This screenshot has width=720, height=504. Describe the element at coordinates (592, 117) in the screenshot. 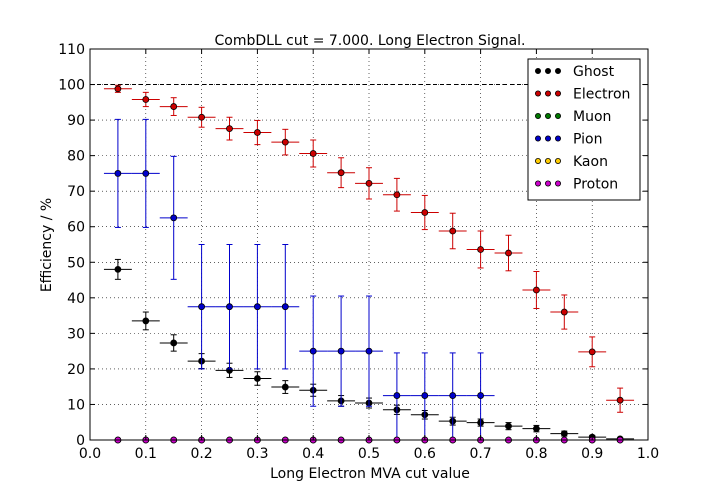

I see `legend-label: Muon` at that location.